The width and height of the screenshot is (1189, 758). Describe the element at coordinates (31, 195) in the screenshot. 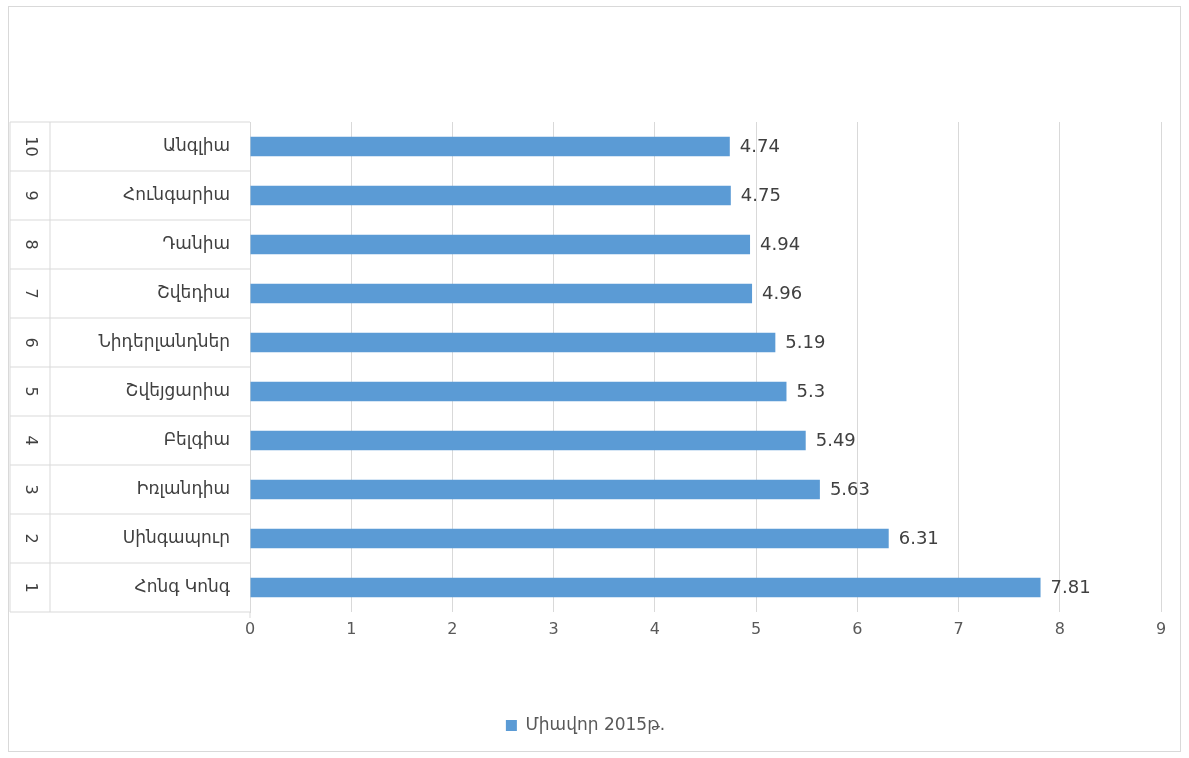

I see `text: 9` at that location.